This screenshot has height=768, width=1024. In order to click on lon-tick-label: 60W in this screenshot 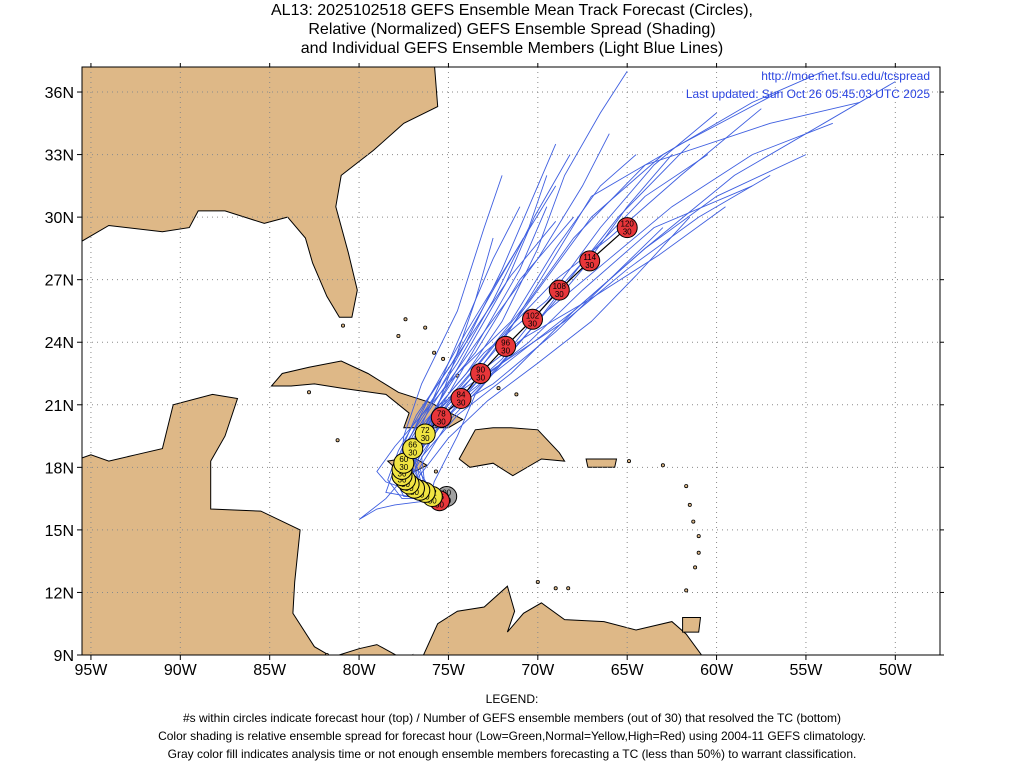, I will do `click(717, 670)`.